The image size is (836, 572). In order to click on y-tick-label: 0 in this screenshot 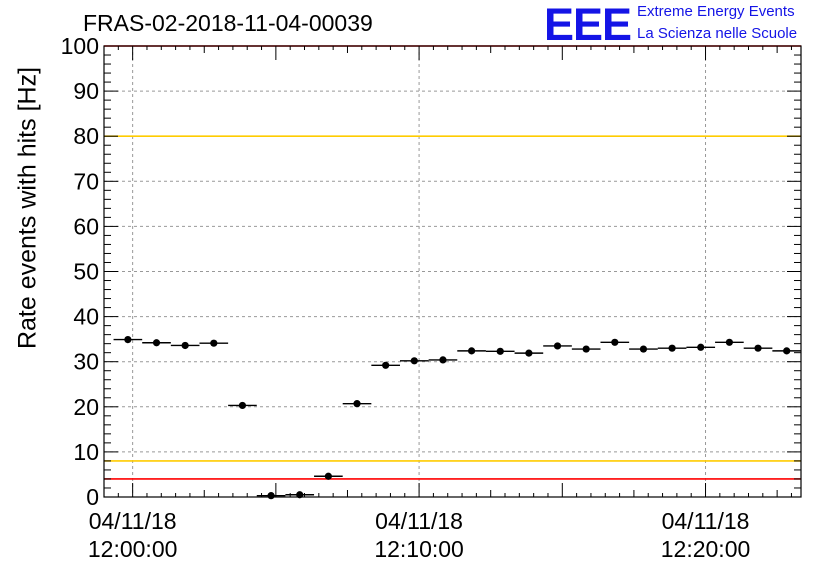, I will do `click(92, 497)`.